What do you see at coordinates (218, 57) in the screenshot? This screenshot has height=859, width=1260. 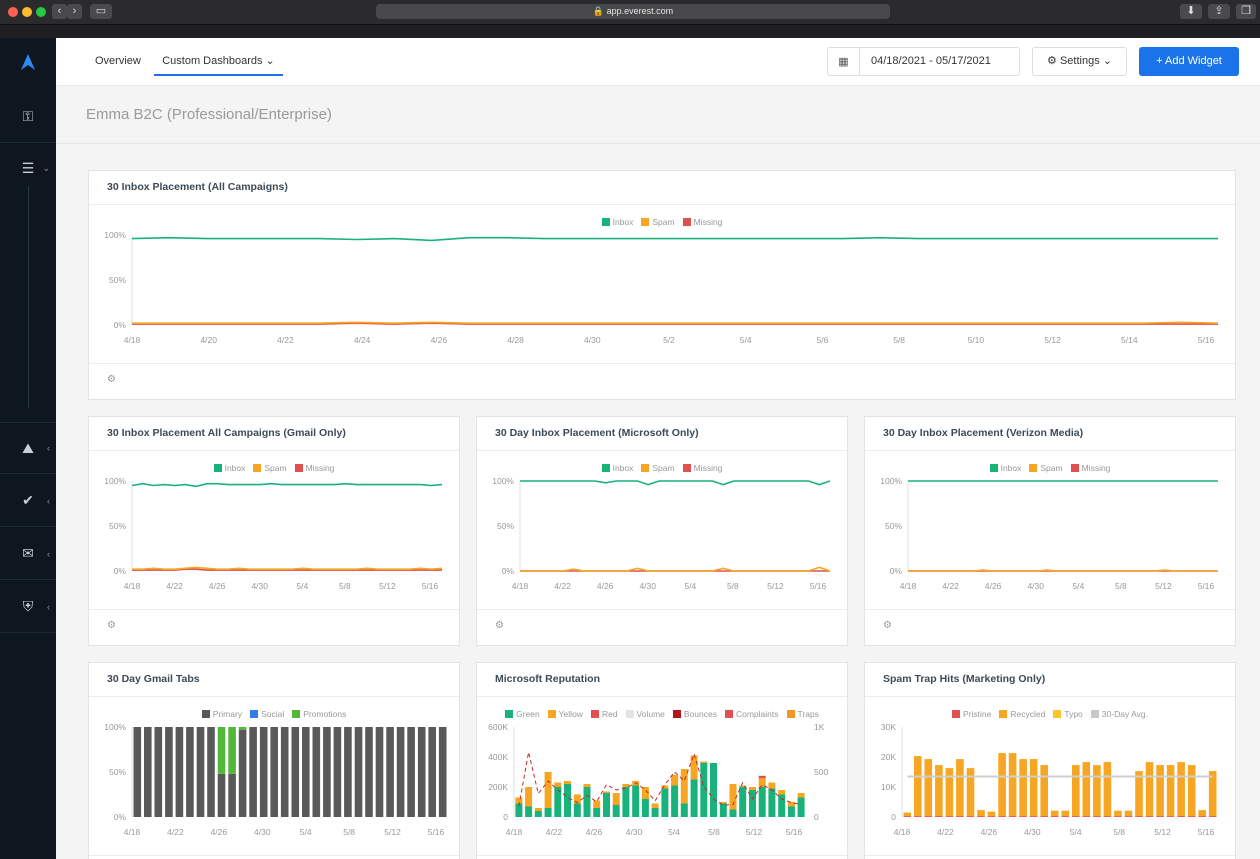 I see `tab-custom-dashboards: Custom Dashboards ⌄` at bounding box center [218, 57].